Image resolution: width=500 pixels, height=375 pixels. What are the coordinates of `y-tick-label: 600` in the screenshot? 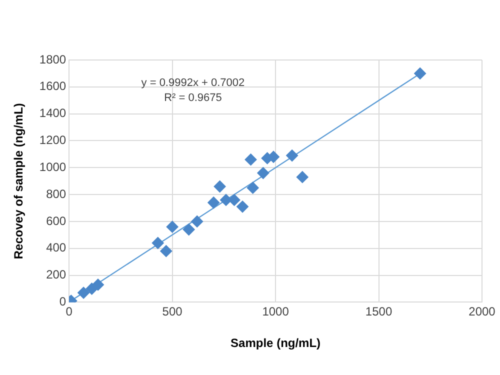 It's located at (56, 221).